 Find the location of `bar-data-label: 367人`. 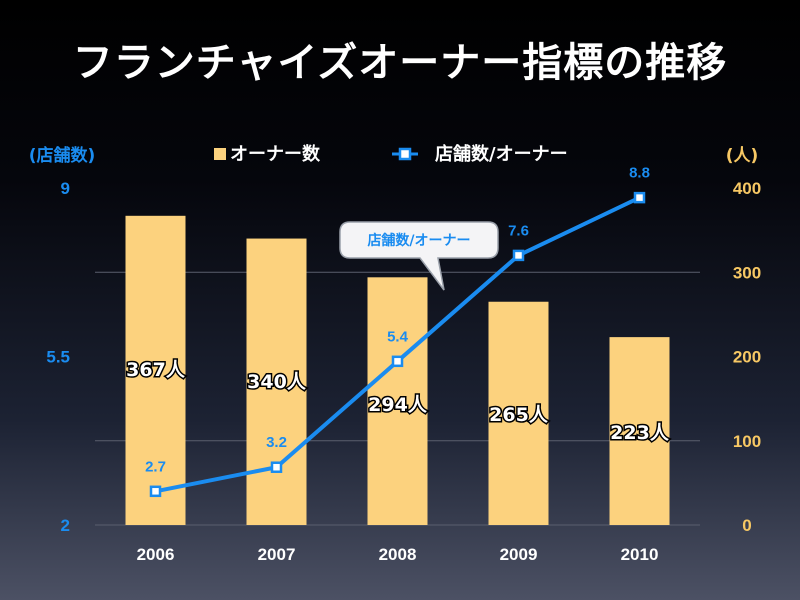

bar-data-label: 367人 is located at coordinates (156, 370).